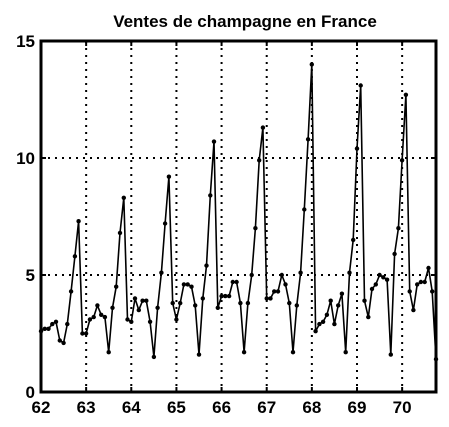 Image resolution: width=449 pixels, height=427 pixels. I want to click on y-tick-label: 10, so click(25, 158).